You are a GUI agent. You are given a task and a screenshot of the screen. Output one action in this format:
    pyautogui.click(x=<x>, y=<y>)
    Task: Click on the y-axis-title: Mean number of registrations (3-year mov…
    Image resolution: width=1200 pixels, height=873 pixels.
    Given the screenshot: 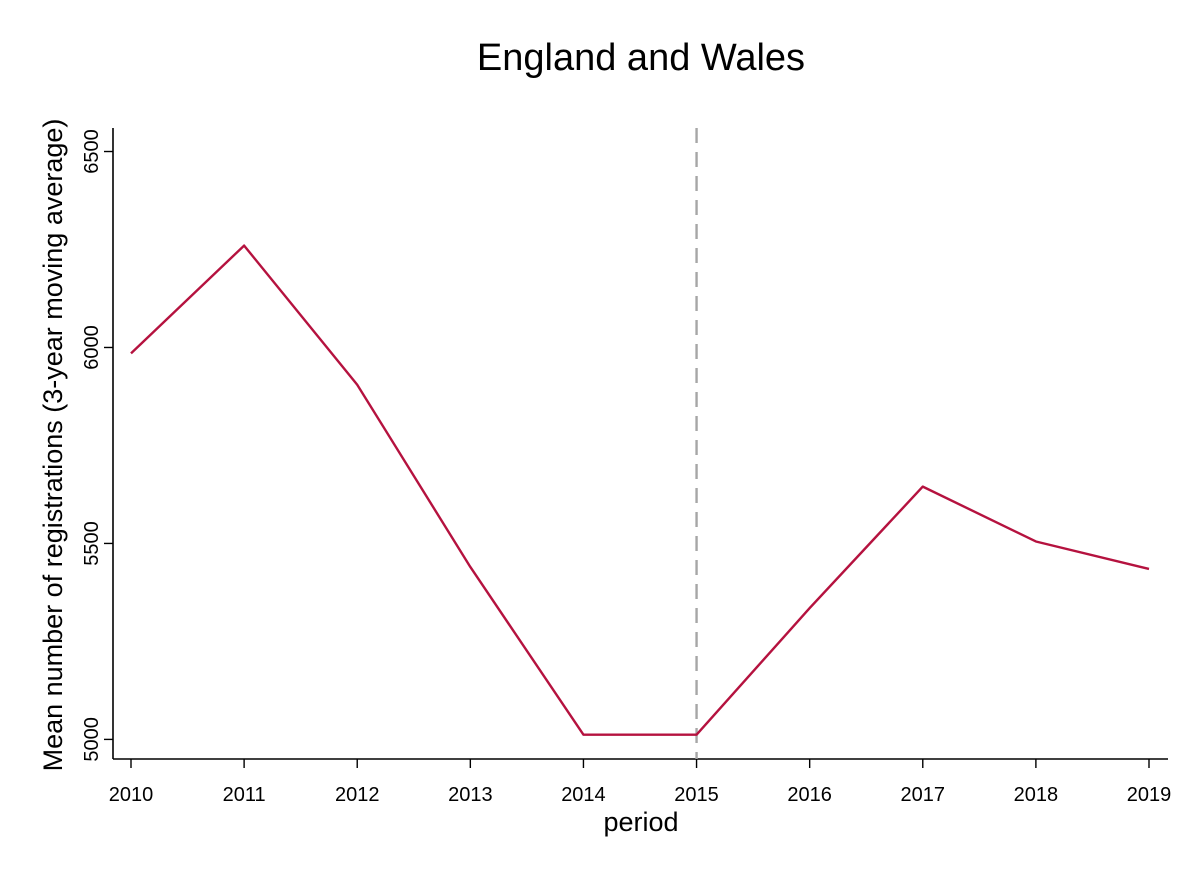 What is the action you would take?
    pyautogui.click(x=53, y=445)
    